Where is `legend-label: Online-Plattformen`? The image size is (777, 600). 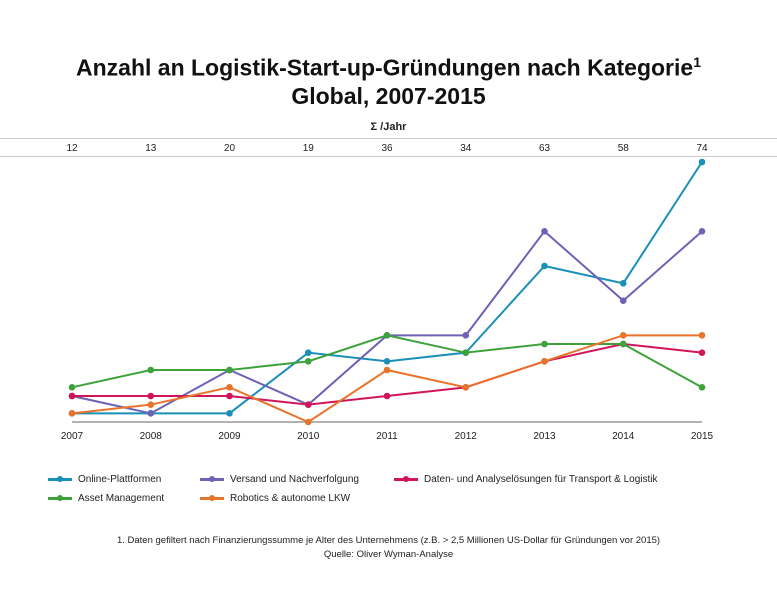
legend-label: Online-Plattformen is located at coordinates (120, 479).